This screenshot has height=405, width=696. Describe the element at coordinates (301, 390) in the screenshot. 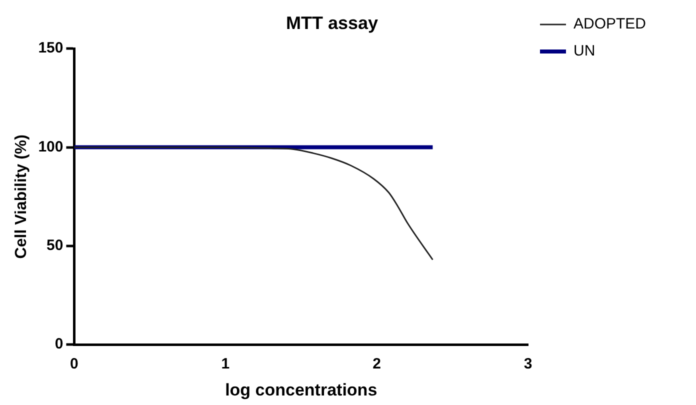

I see `x-axis-title: log concentrations` at that location.